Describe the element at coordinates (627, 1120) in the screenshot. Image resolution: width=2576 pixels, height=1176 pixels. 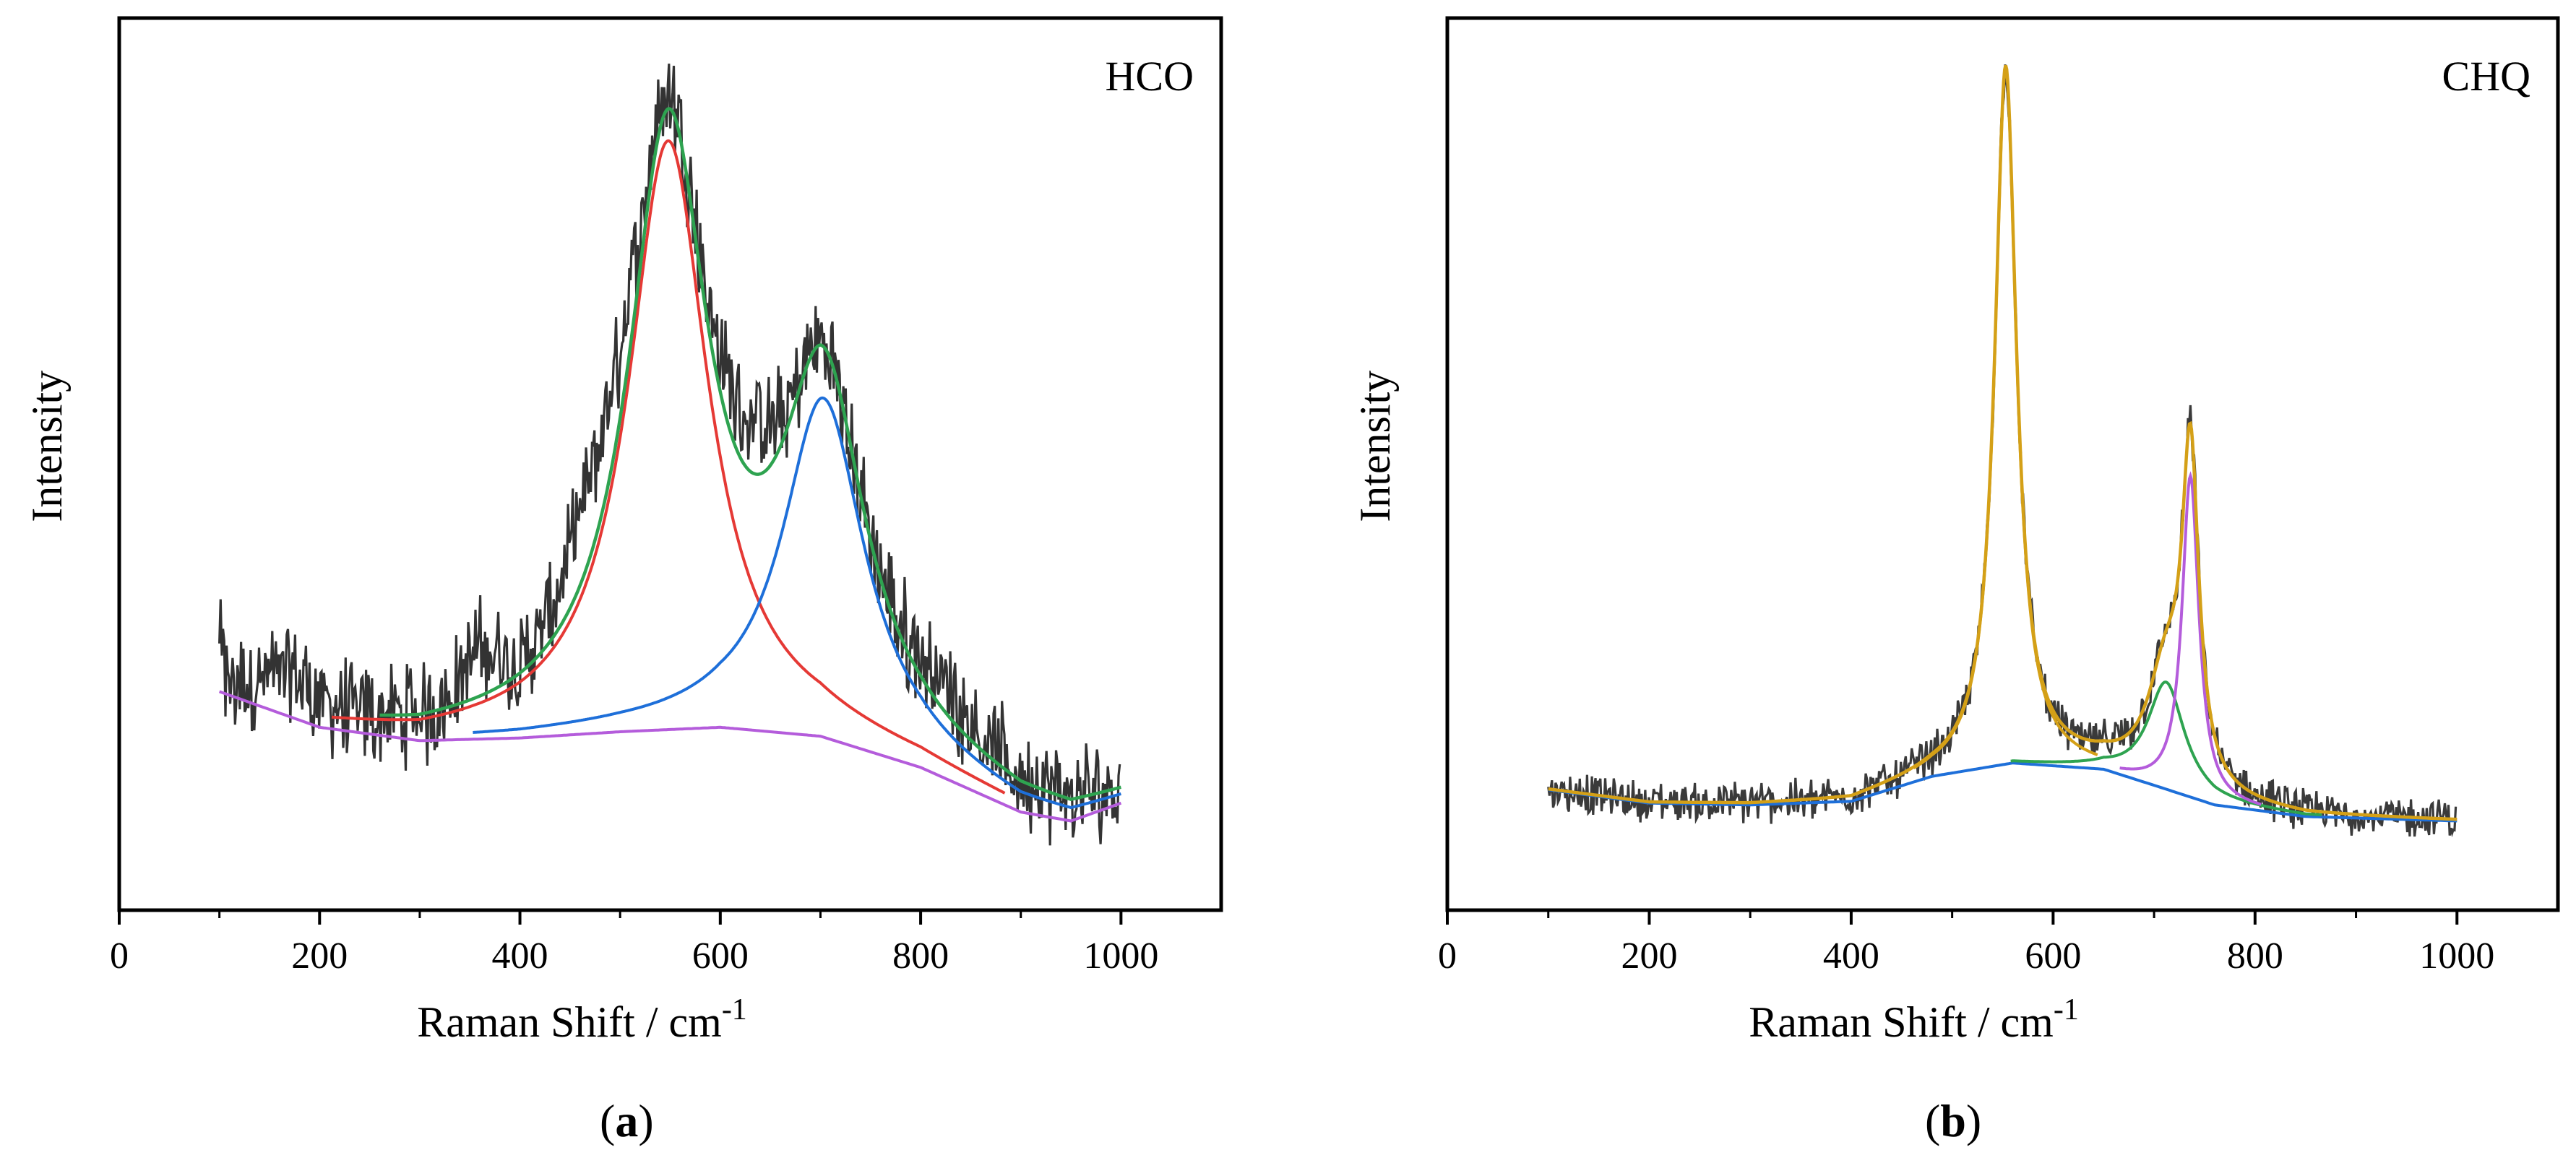
I see `panel-label-a: (a)` at that location.